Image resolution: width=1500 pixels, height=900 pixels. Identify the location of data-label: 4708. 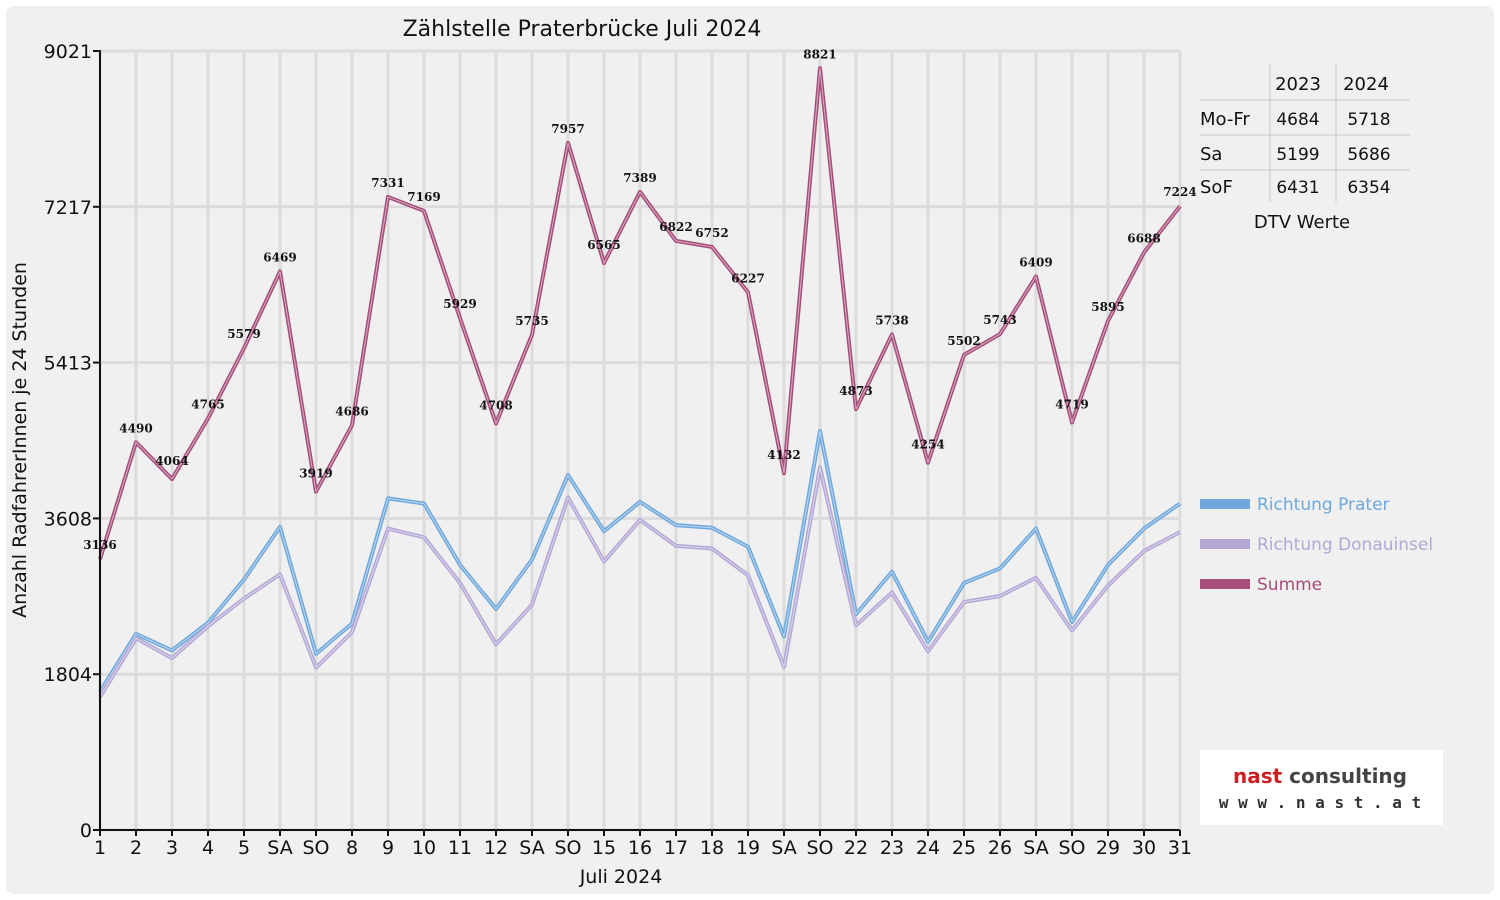
(495, 405).